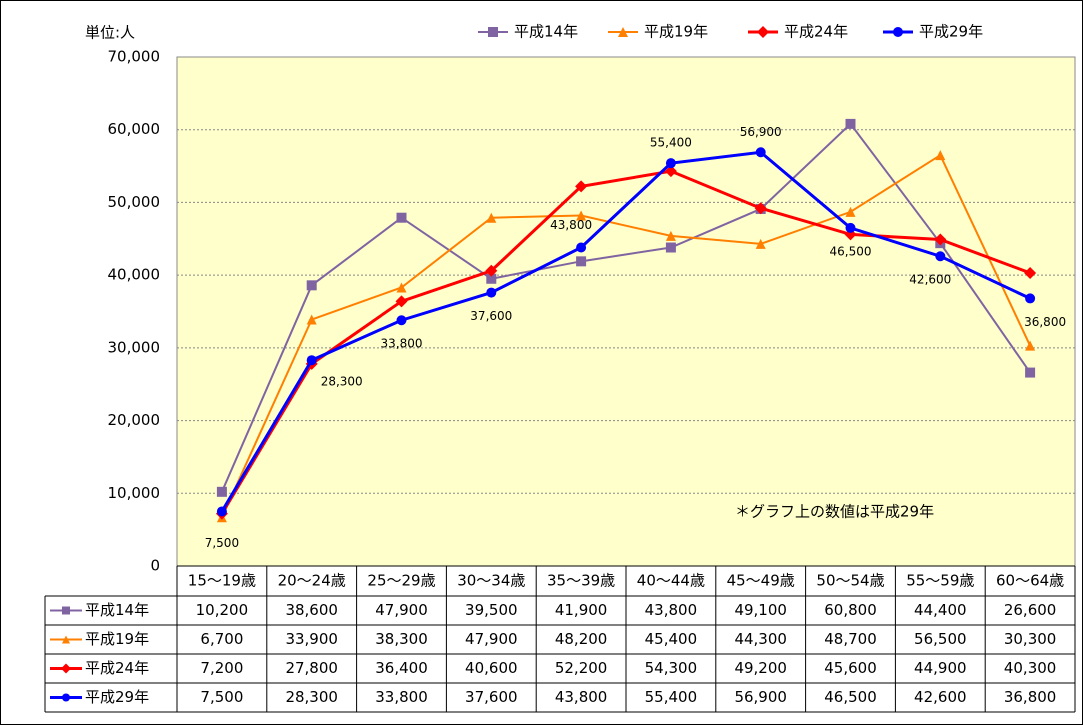 The width and height of the screenshot is (1083, 725). What do you see at coordinates (1030, 697) in the screenshot?
I see `table-cell: 36,800` at bounding box center [1030, 697].